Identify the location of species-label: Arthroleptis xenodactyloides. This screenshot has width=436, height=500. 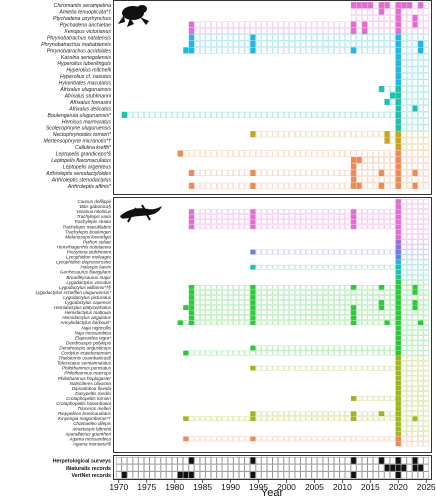
(78, 174).